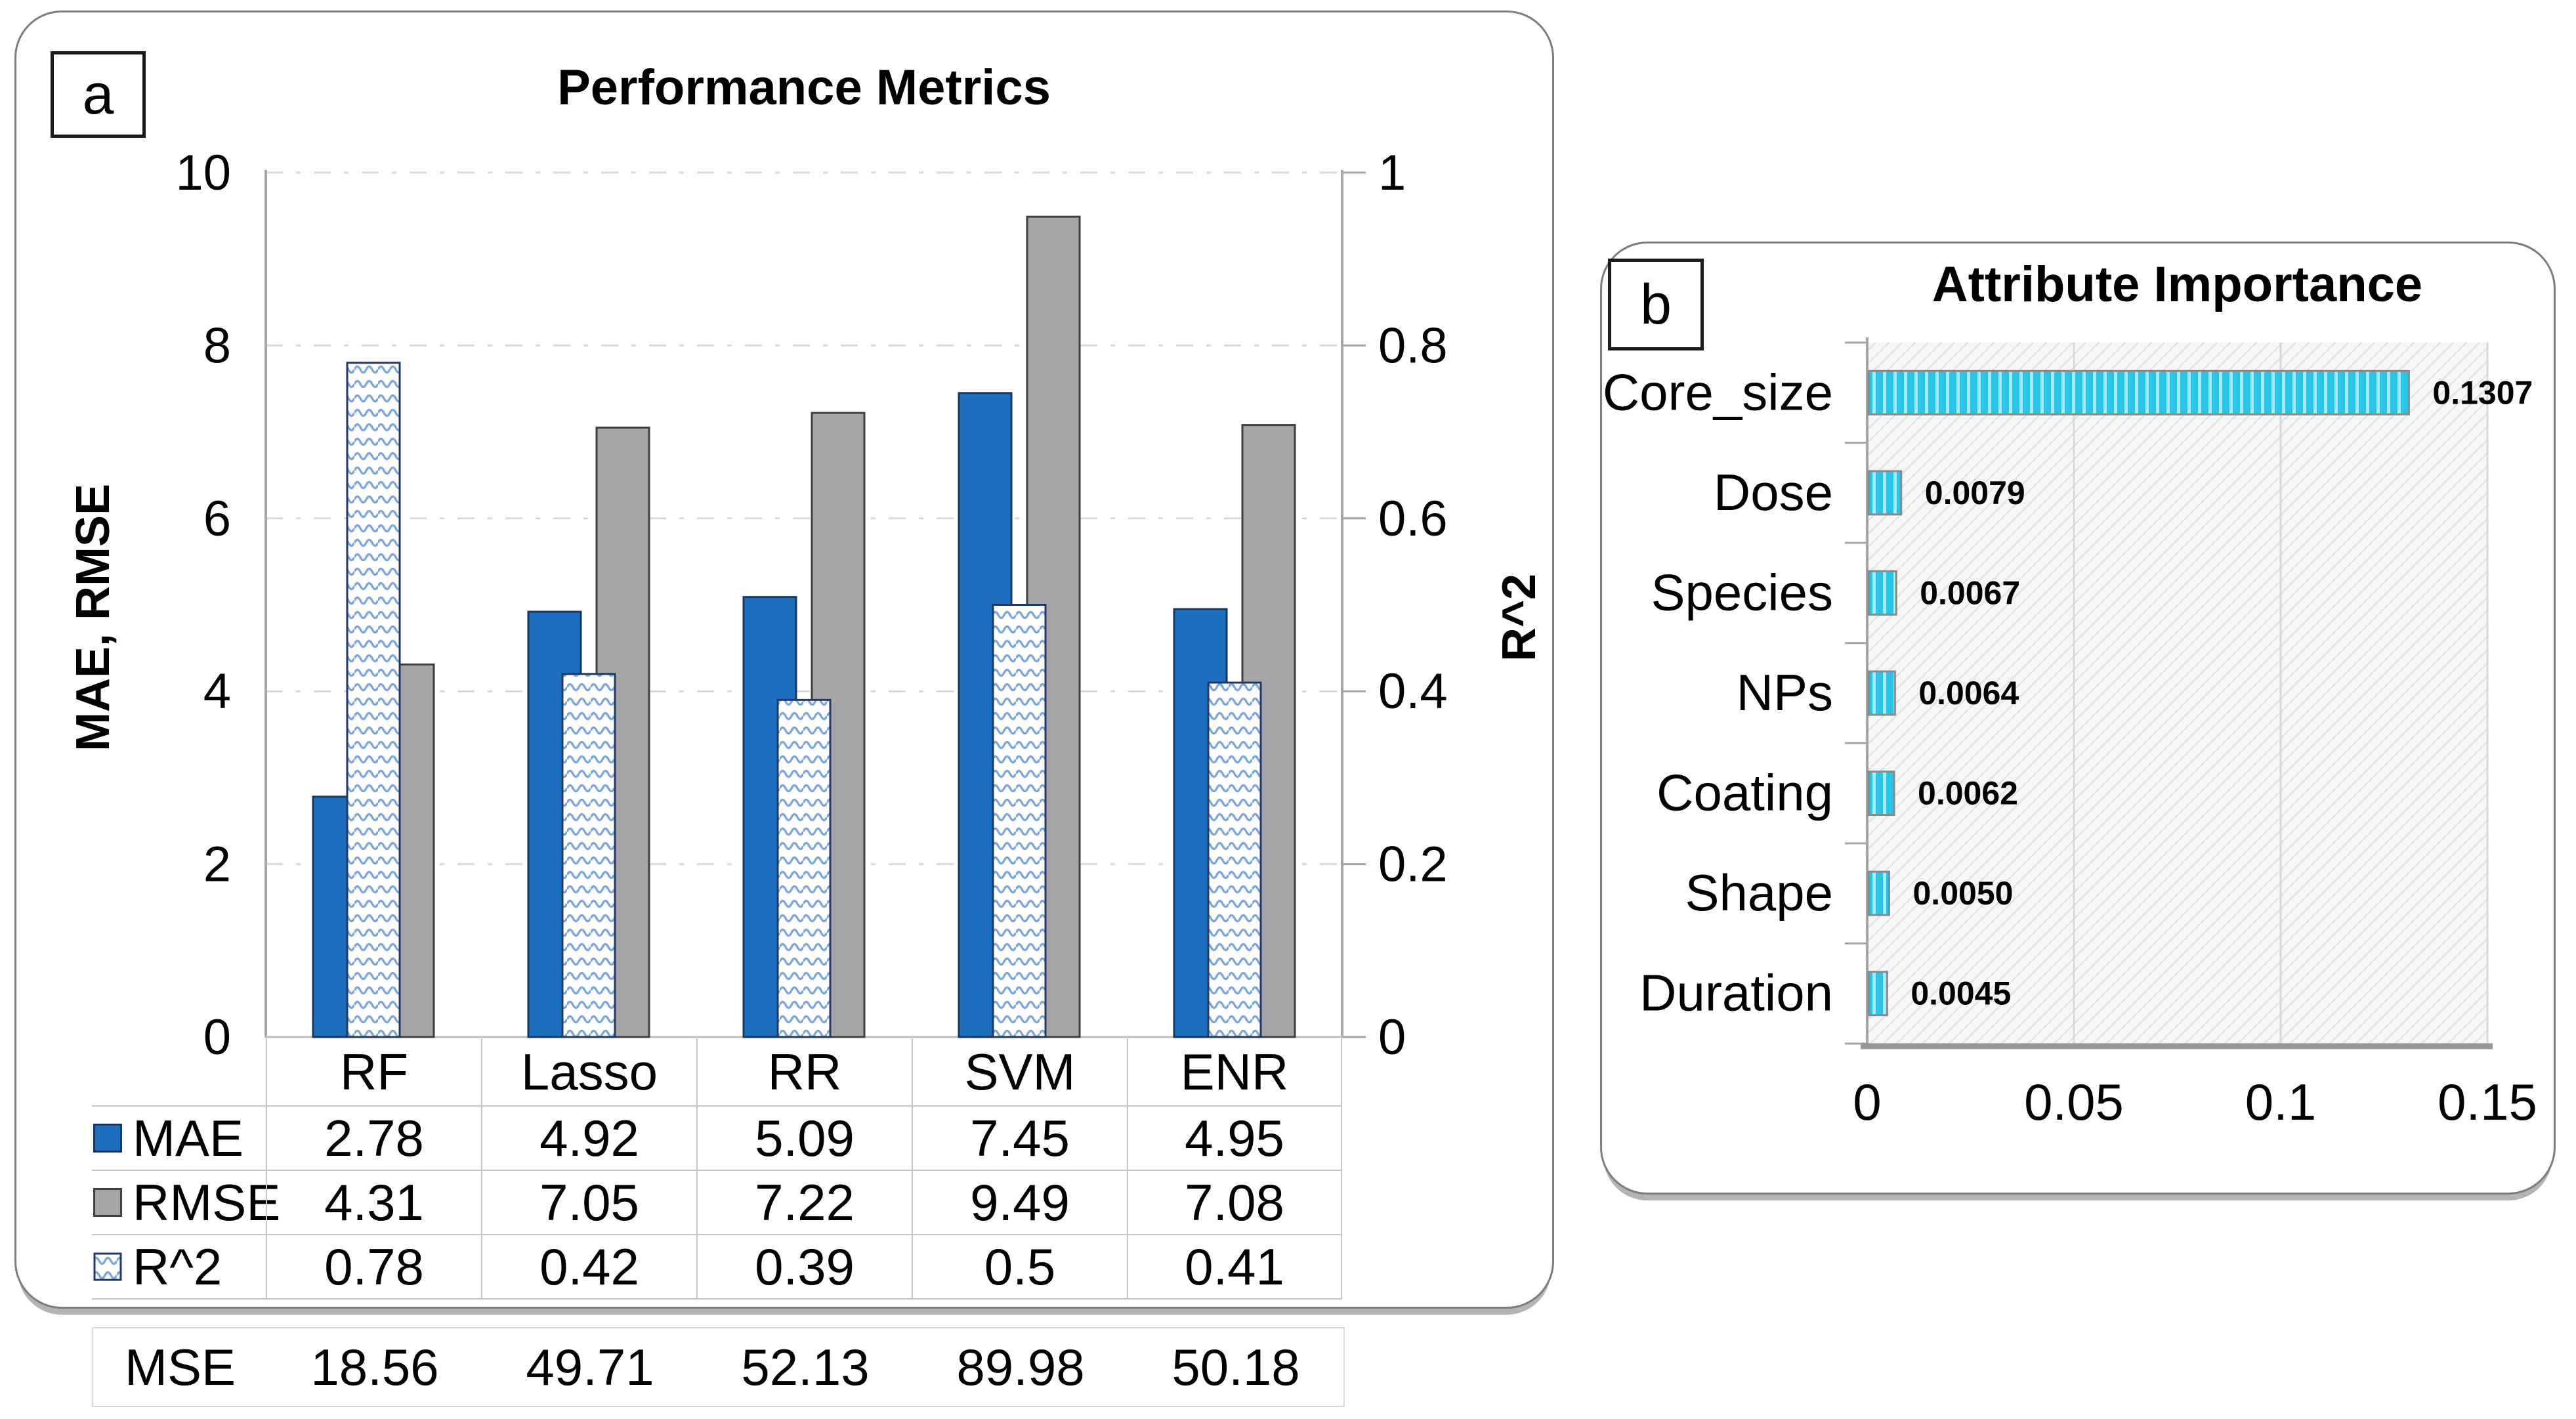  What do you see at coordinates (588, 1072) in the screenshot?
I see `table-header-lasso: Lasso` at bounding box center [588, 1072].